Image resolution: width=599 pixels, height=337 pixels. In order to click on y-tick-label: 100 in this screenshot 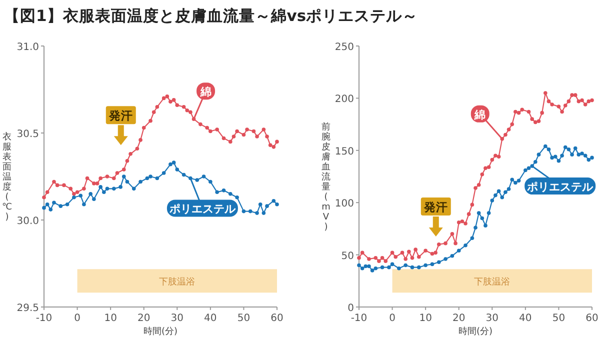, I will do `click(344, 204)`.